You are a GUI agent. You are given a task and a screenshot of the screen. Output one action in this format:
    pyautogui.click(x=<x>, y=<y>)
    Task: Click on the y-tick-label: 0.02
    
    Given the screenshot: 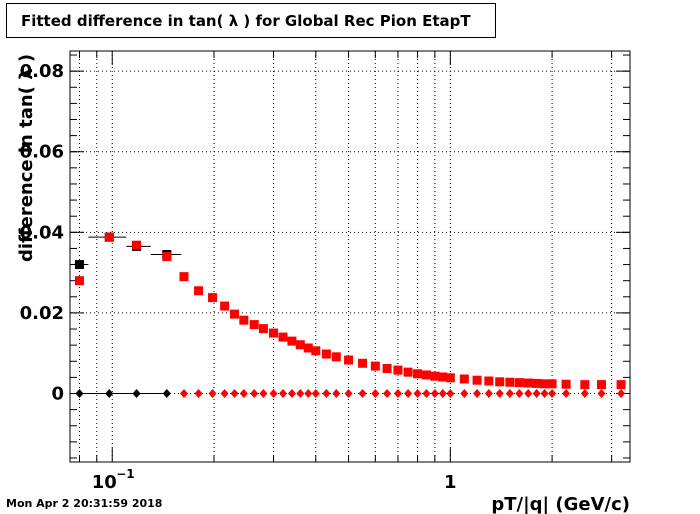 What is the action you would take?
    pyautogui.click(x=42, y=313)
    